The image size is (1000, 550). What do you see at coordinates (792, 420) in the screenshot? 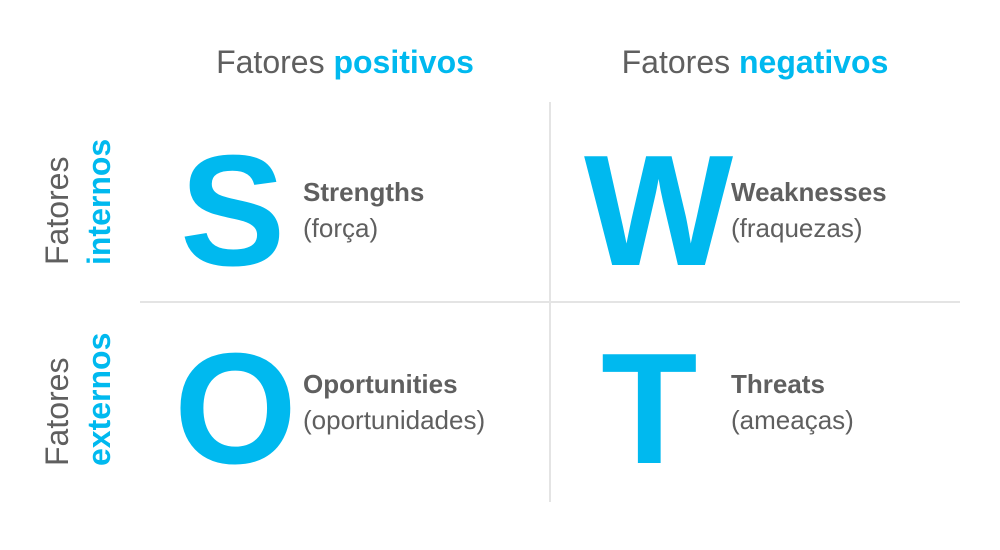
I see `quadrant-subtitle: (ameaças)` at bounding box center [792, 420].